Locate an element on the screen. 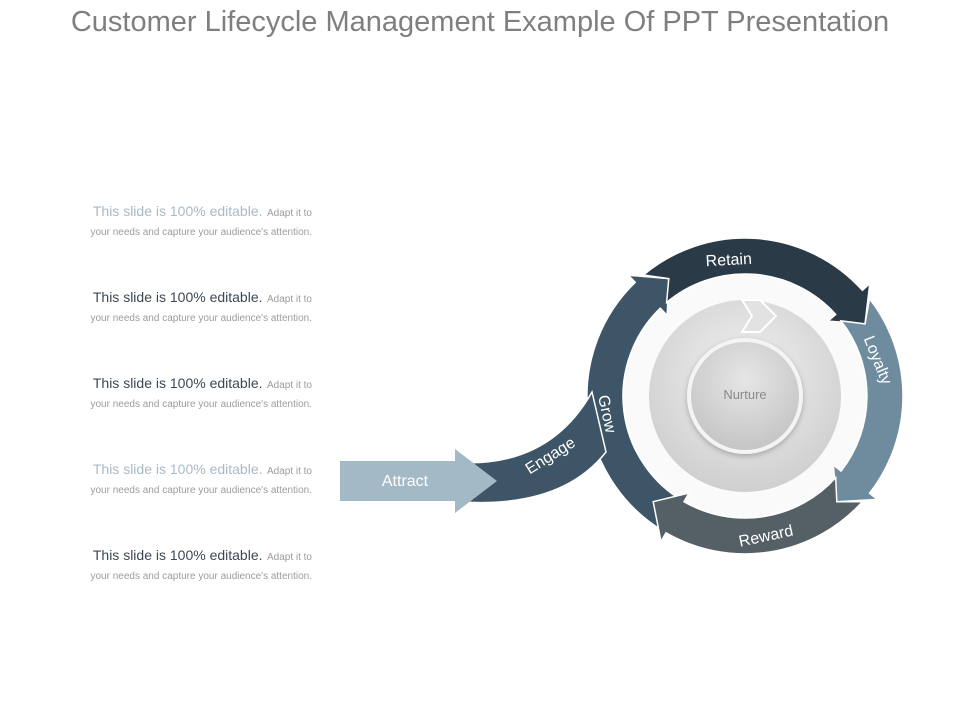 This screenshot has width=960, height=720. nurture-label: Nurture is located at coordinates (744, 394).